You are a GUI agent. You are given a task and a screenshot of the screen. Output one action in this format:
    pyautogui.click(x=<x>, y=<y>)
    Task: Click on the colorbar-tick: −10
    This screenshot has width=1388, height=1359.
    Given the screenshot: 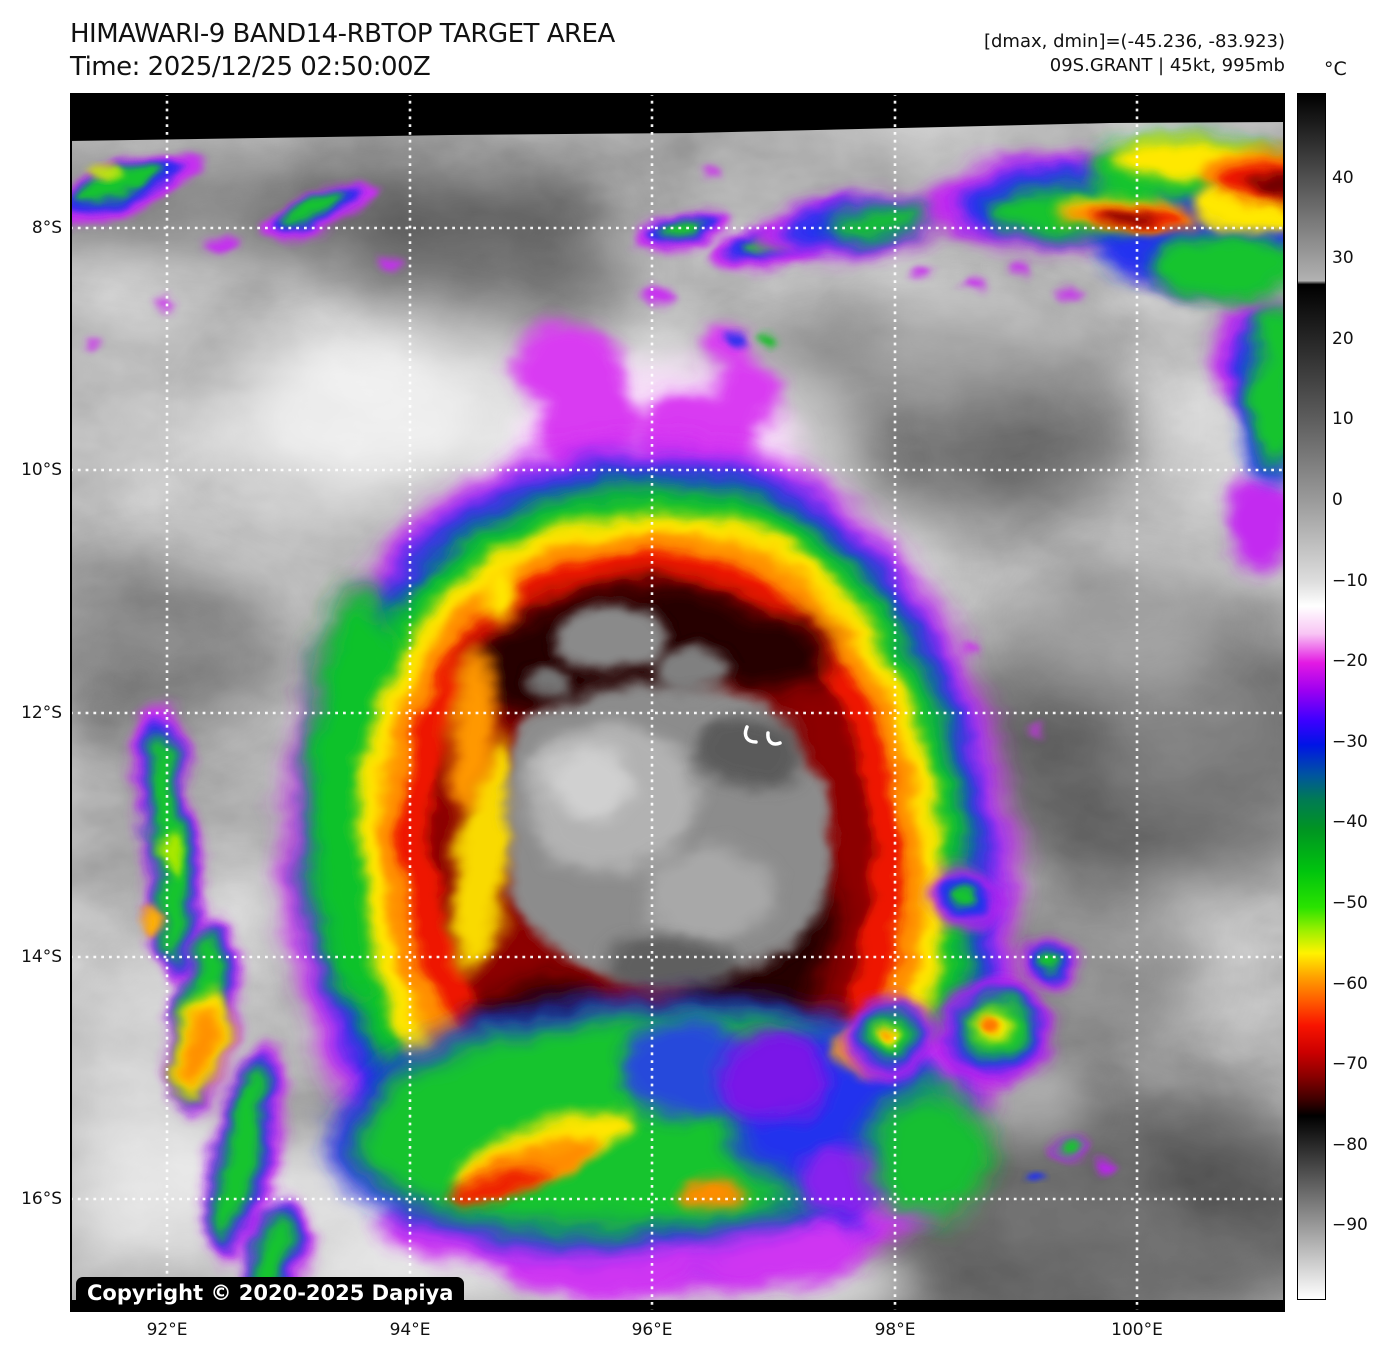 What is the action you would take?
    pyautogui.click(x=1350, y=581)
    